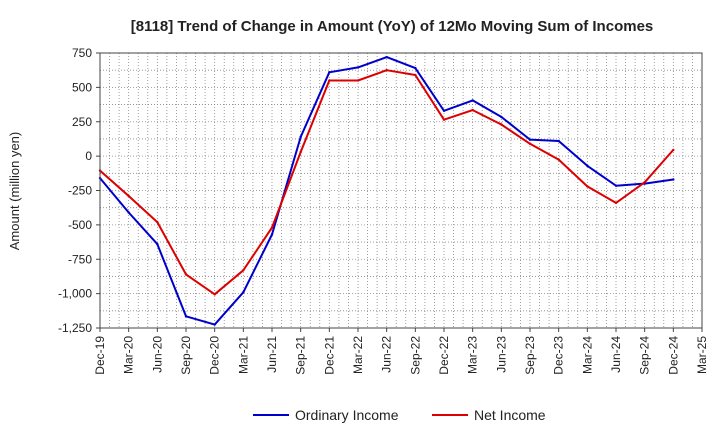  What do you see at coordinates (75, 328) in the screenshot?
I see `y-tick-label: -1,250` at bounding box center [75, 328].